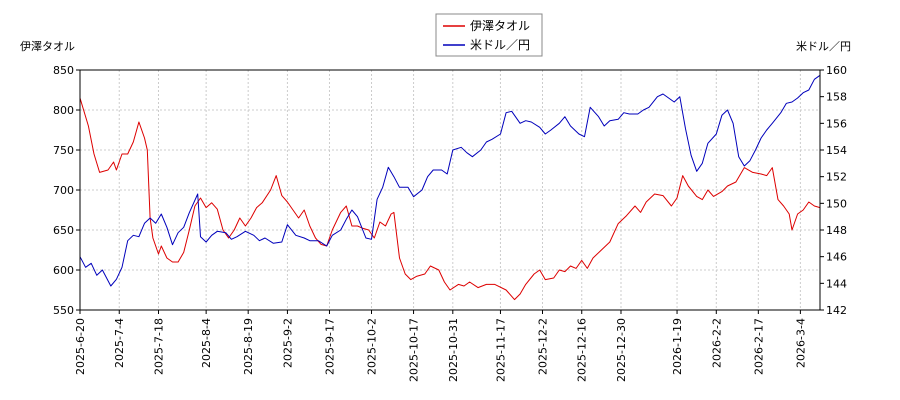  I want to click on x-tick-label: 2025-7-4, so click(119, 343).